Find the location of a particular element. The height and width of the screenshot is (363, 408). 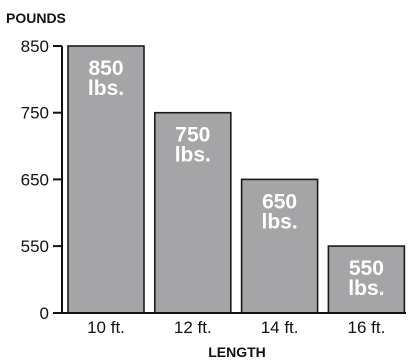

bar-label-3: 550 lbs. is located at coordinates (366, 278).